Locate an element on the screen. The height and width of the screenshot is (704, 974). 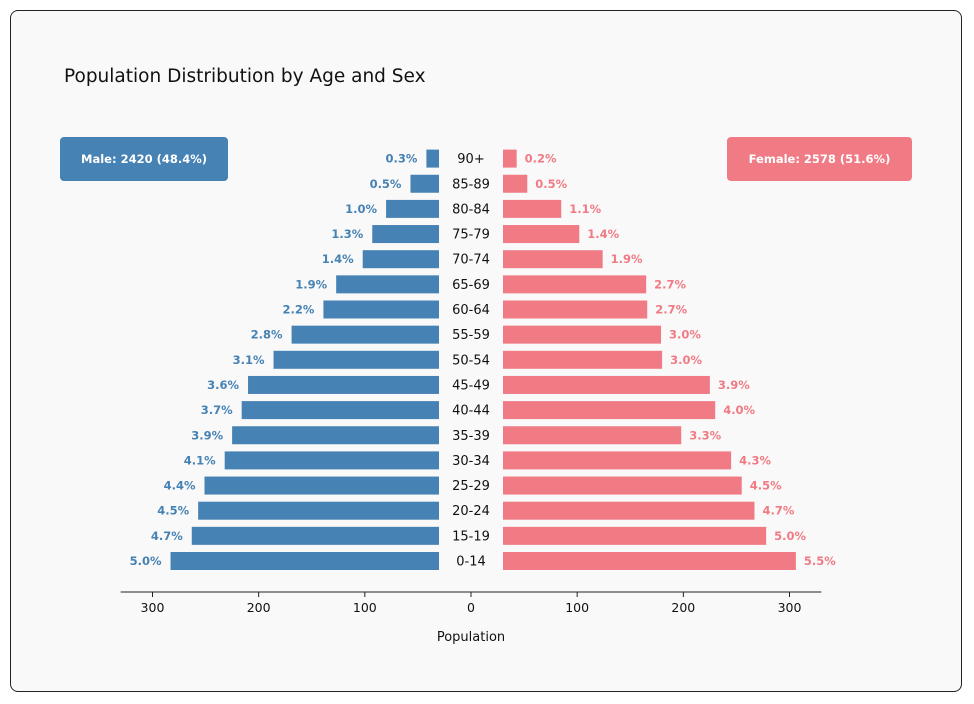
female-bar-label: 0.5% is located at coordinates (551, 184).